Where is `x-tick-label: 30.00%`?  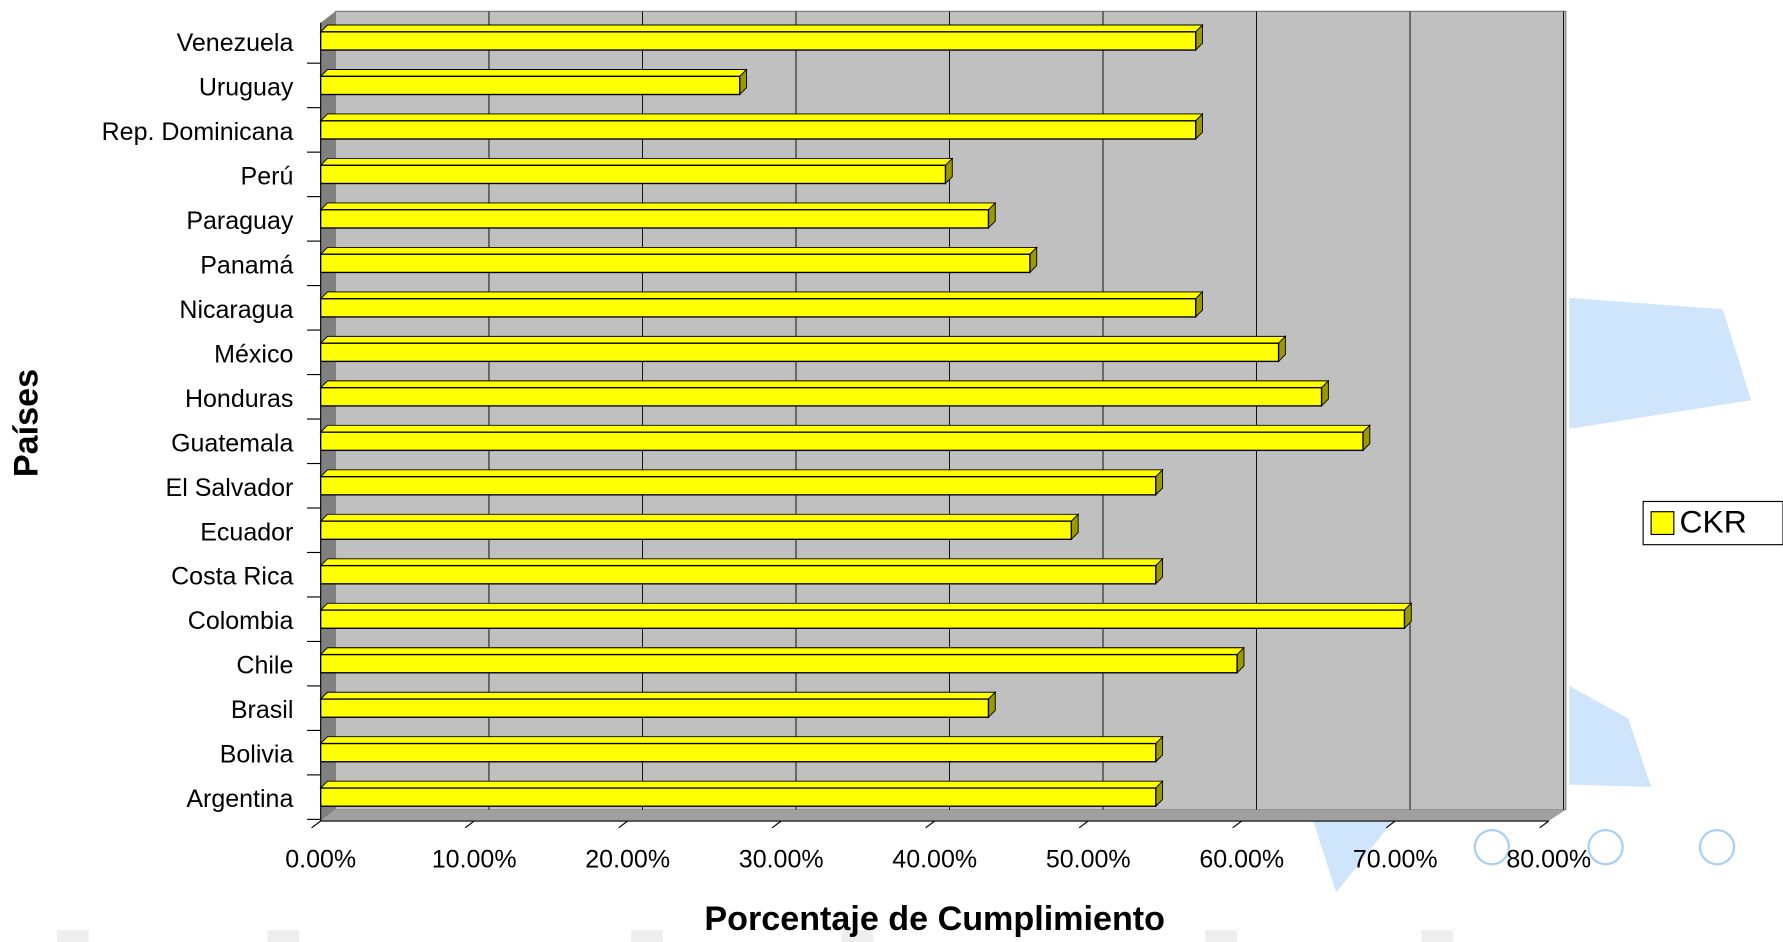
x-tick-label: 30.00% is located at coordinates (781, 859).